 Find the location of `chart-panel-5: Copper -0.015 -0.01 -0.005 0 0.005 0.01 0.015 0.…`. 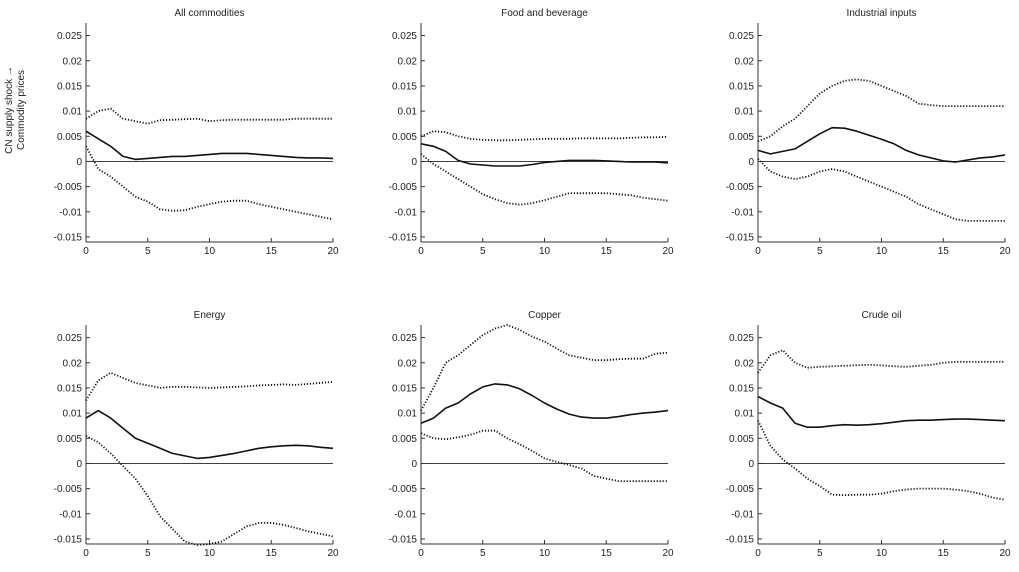

chart-panel-5: Copper -0.015 -0.01 -0.005 0 0.005 0.01 0.015 0.… is located at coordinates (531, 434).